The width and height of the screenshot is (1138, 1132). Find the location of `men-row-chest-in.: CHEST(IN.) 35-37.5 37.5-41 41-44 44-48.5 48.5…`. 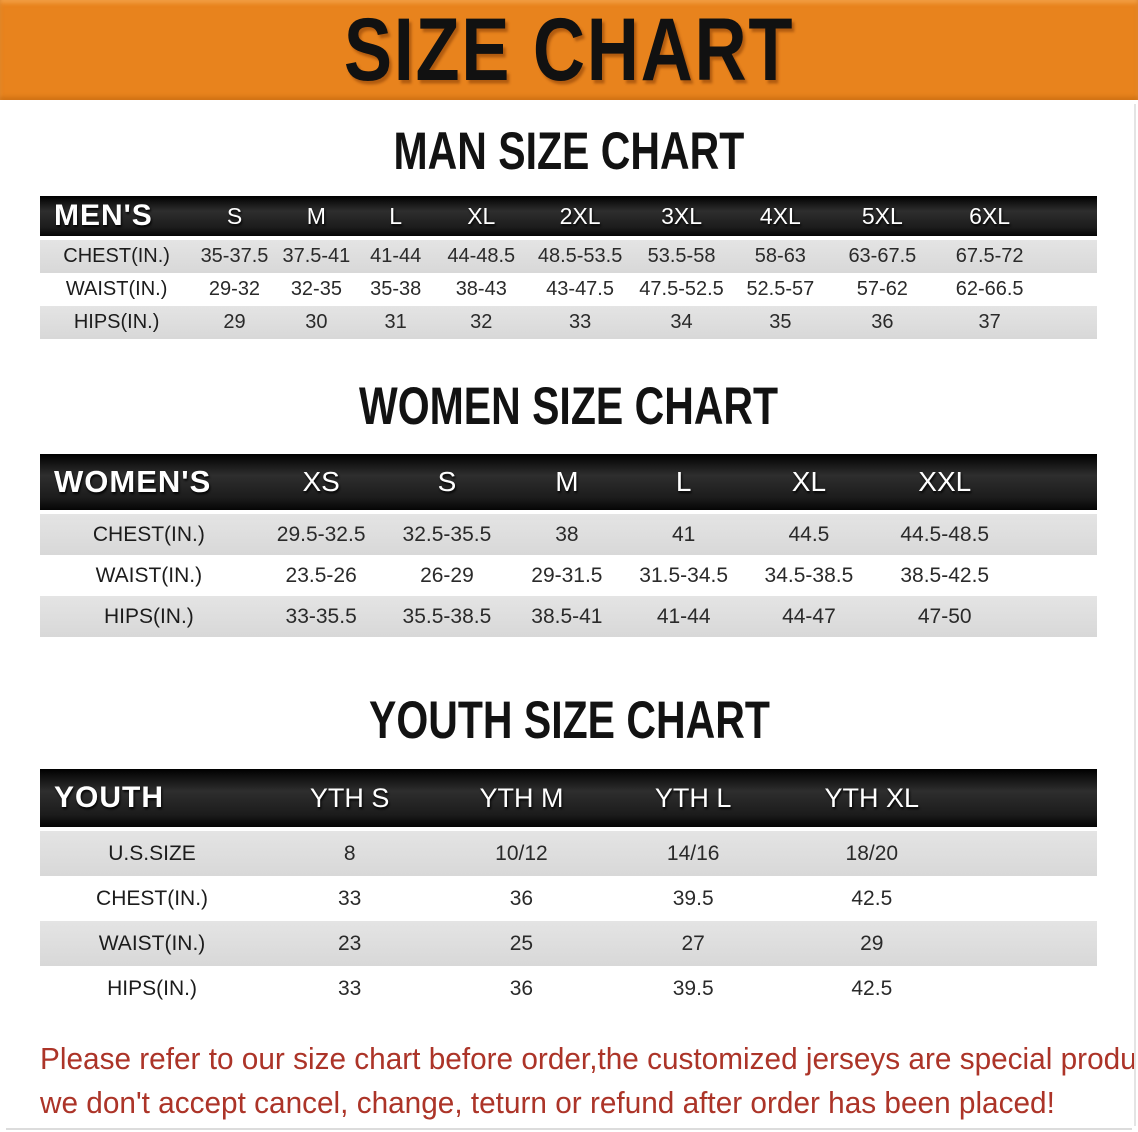

men-row-chest-in.: CHEST(IN.) 35-37.5 37.5-41 41-44 44-48.5 48.5… is located at coordinates (568, 256).